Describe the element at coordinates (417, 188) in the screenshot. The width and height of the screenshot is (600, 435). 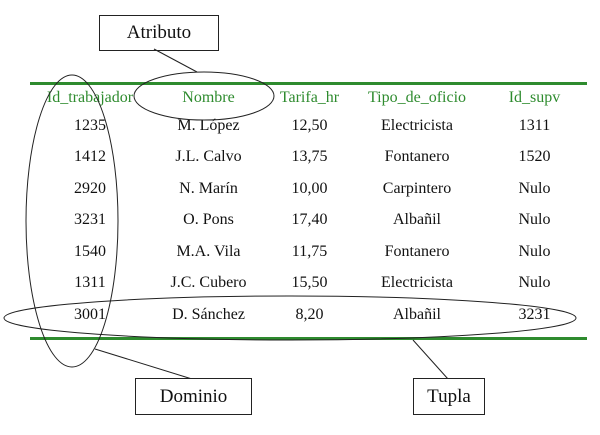
I see `cell: Carpintero` at that location.